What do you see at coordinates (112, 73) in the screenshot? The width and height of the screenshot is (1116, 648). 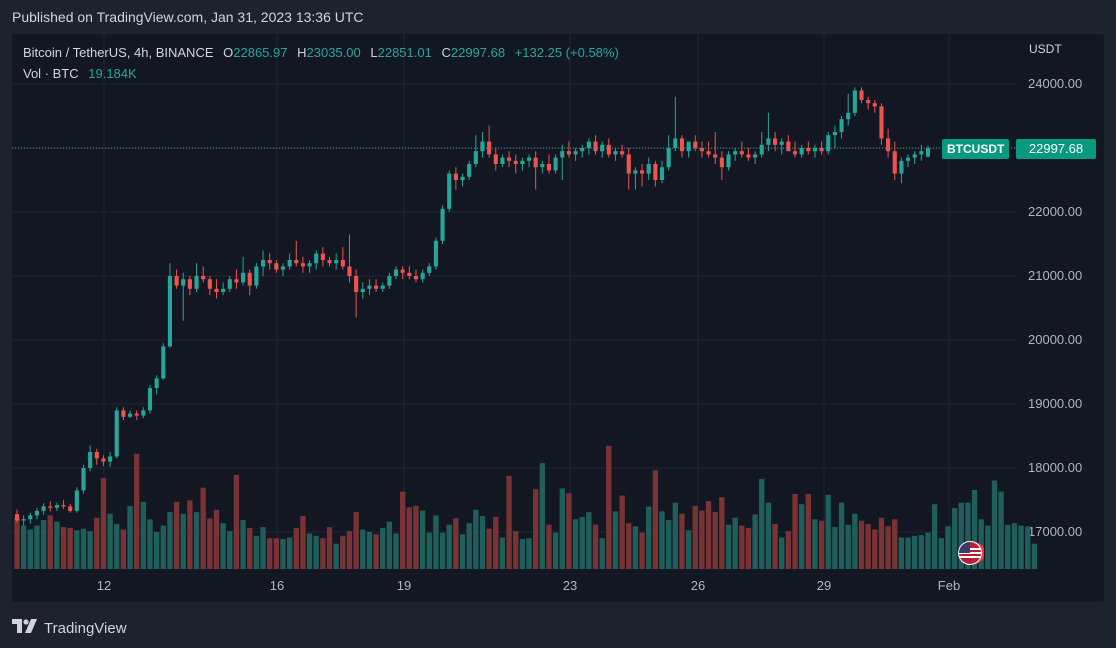 I see `volume-value: 19.184K` at bounding box center [112, 73].